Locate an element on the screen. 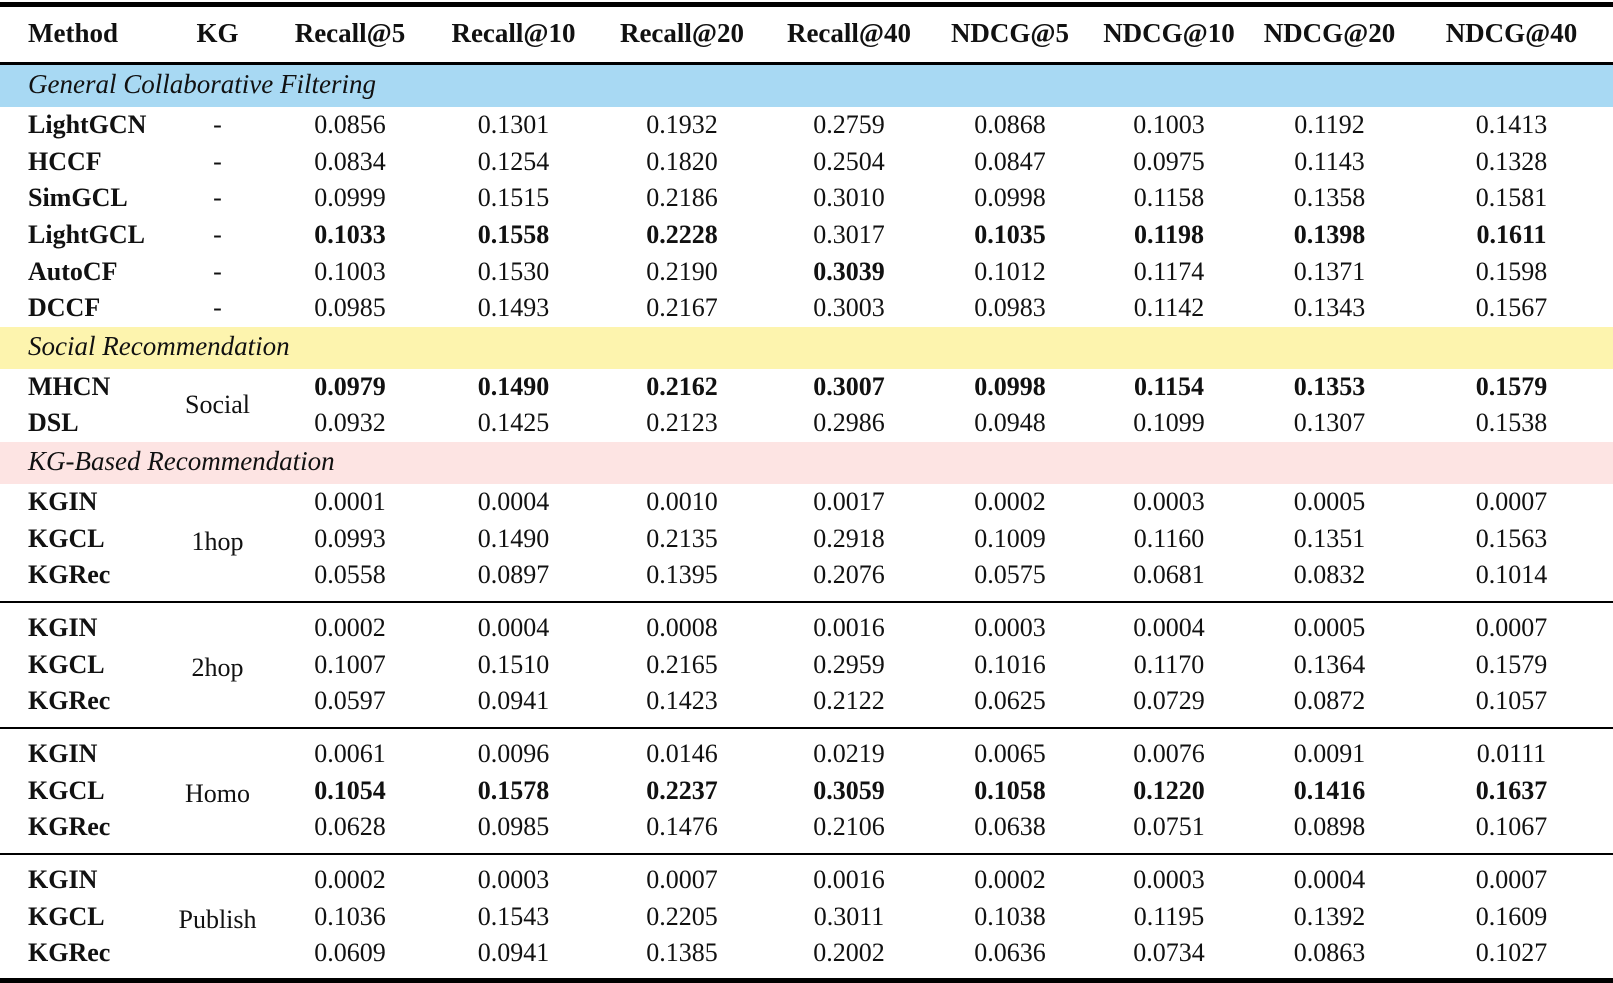 The image size is (1613, 983). value-cell: 0.2162 is located at coordinates (682, 386).